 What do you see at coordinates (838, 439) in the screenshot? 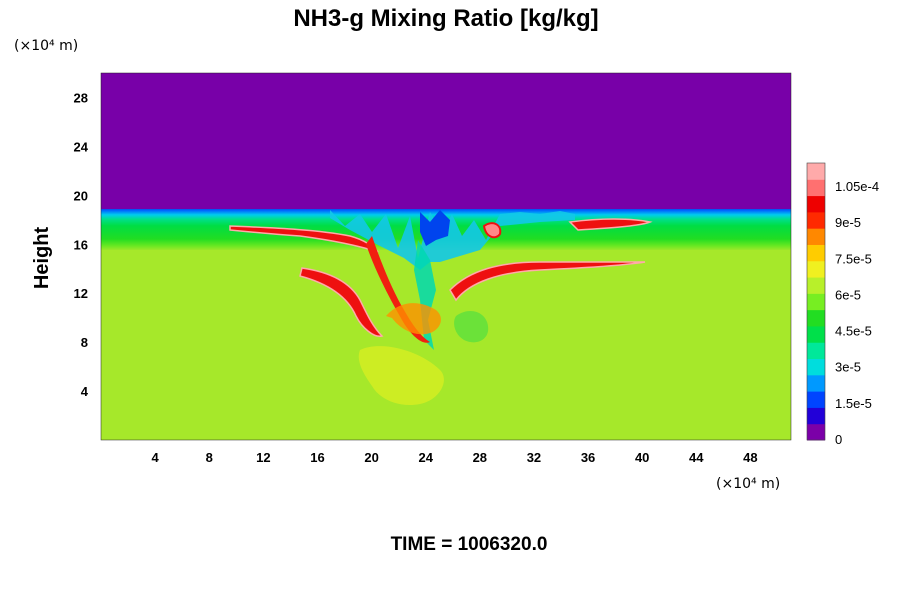
I see `colorbar-tick-label: 0` at bounding box center [838, 439].